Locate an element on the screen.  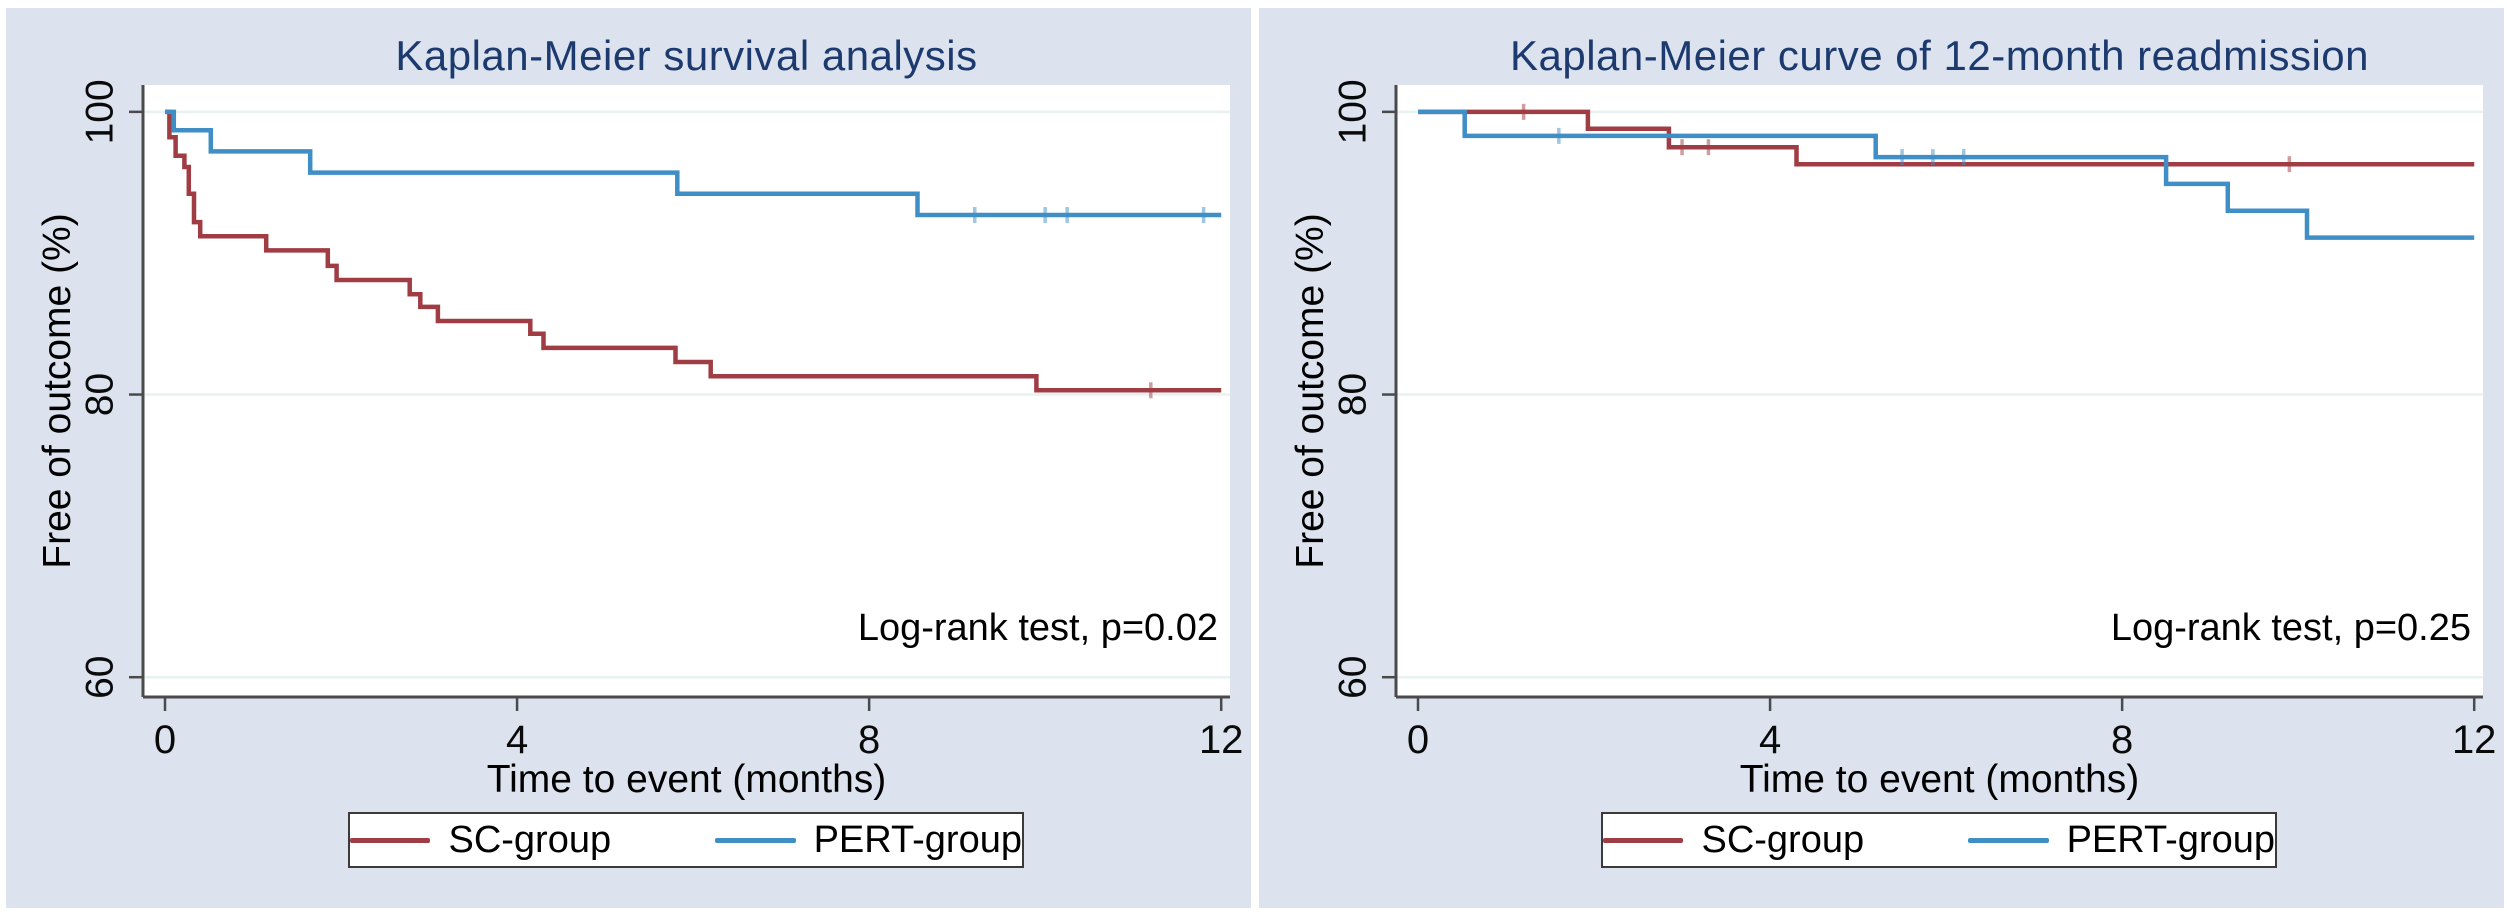
km-curve-sc-group is located at coordinates (693, 251).